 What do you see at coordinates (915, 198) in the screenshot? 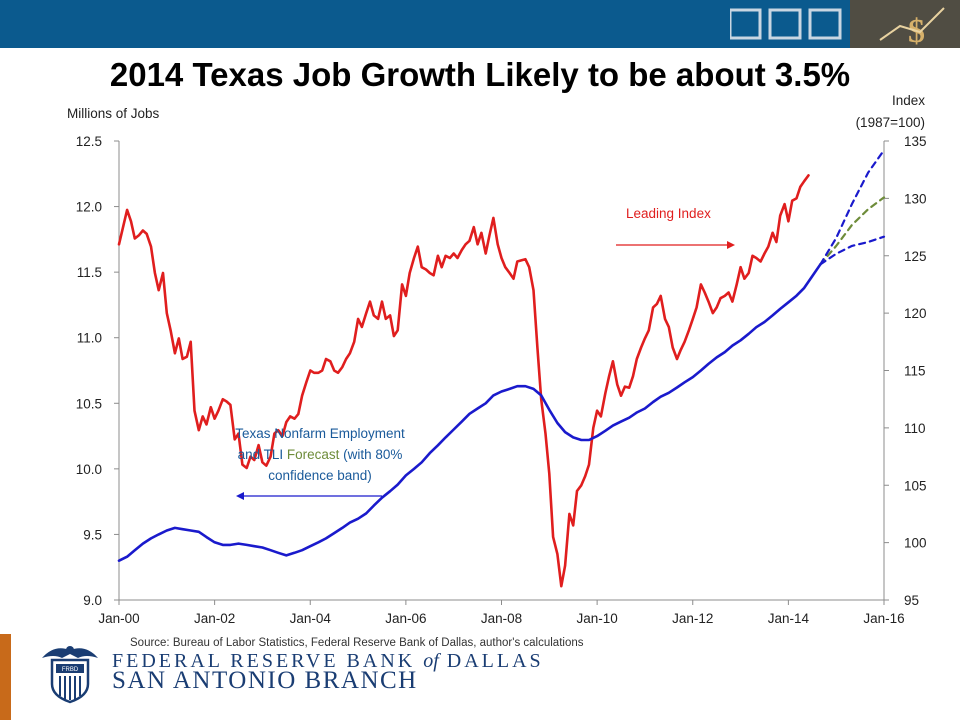
I see `right-y-tick-label: 130` at bounding box center [915, 198].